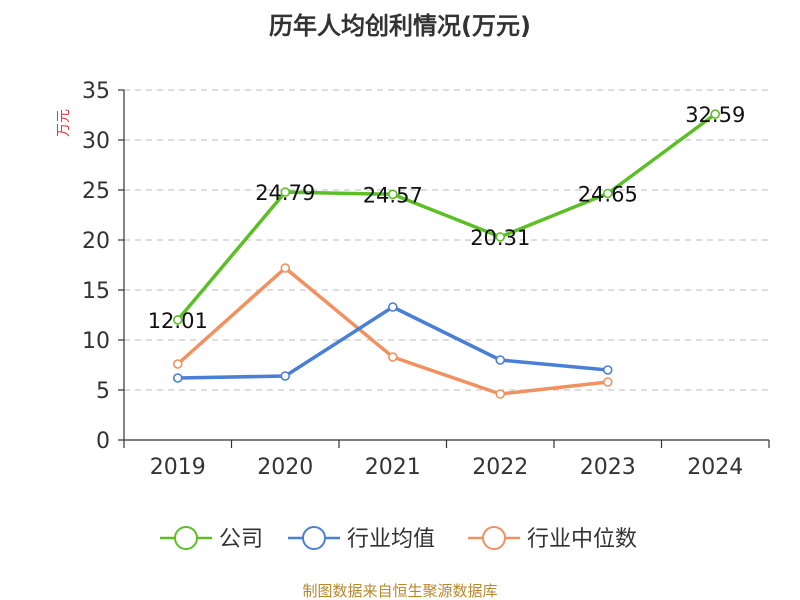 This screenshot has height=600, width=800. I want to click on legend-label: 公司, so click(241, 539).